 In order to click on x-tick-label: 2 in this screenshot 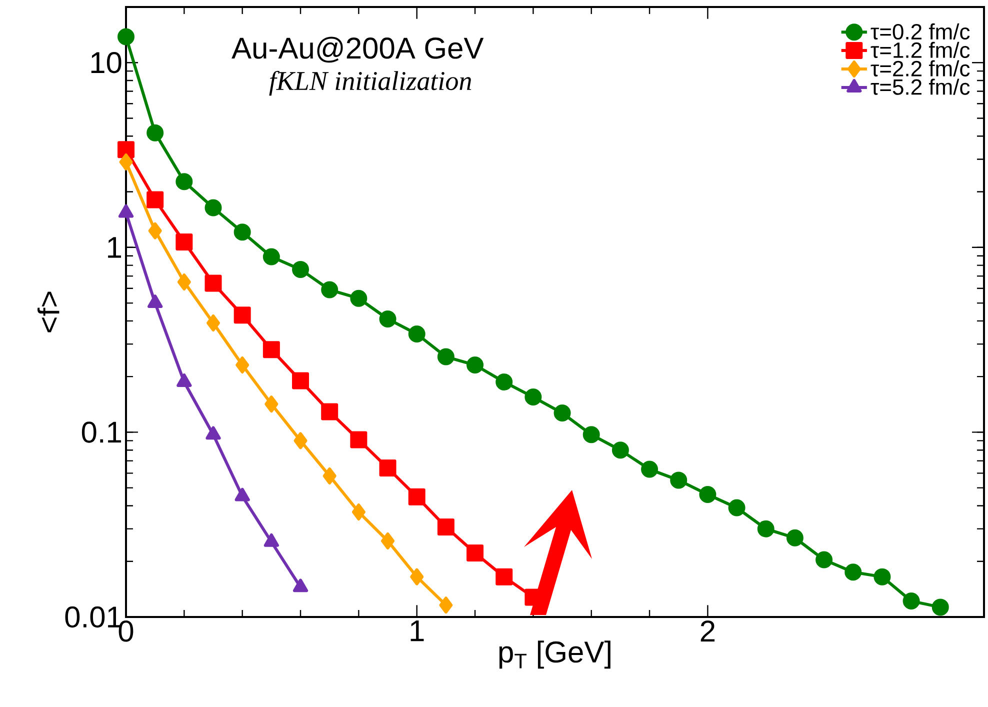, I will do `click(707, 631)`.